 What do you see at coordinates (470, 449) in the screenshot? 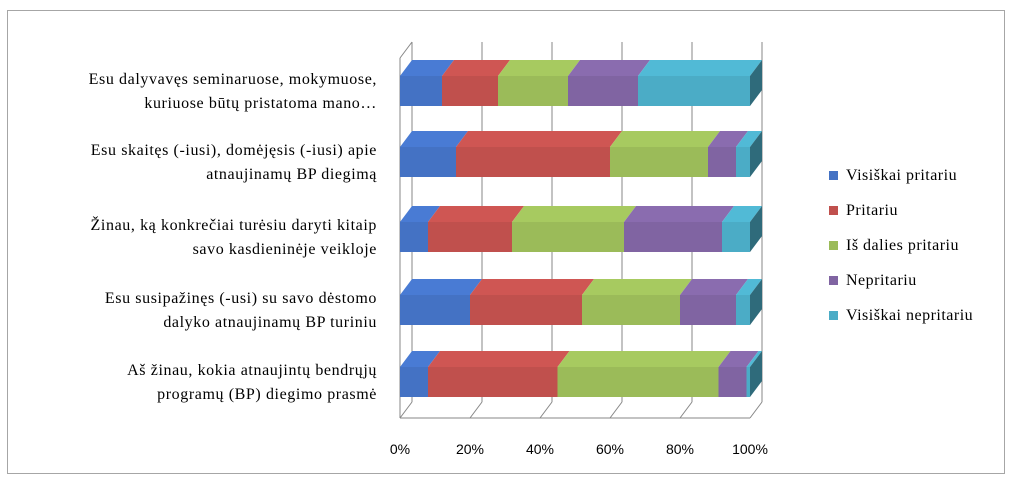
I see `x-tick-label: 20%` at bounding box center [470, 449].